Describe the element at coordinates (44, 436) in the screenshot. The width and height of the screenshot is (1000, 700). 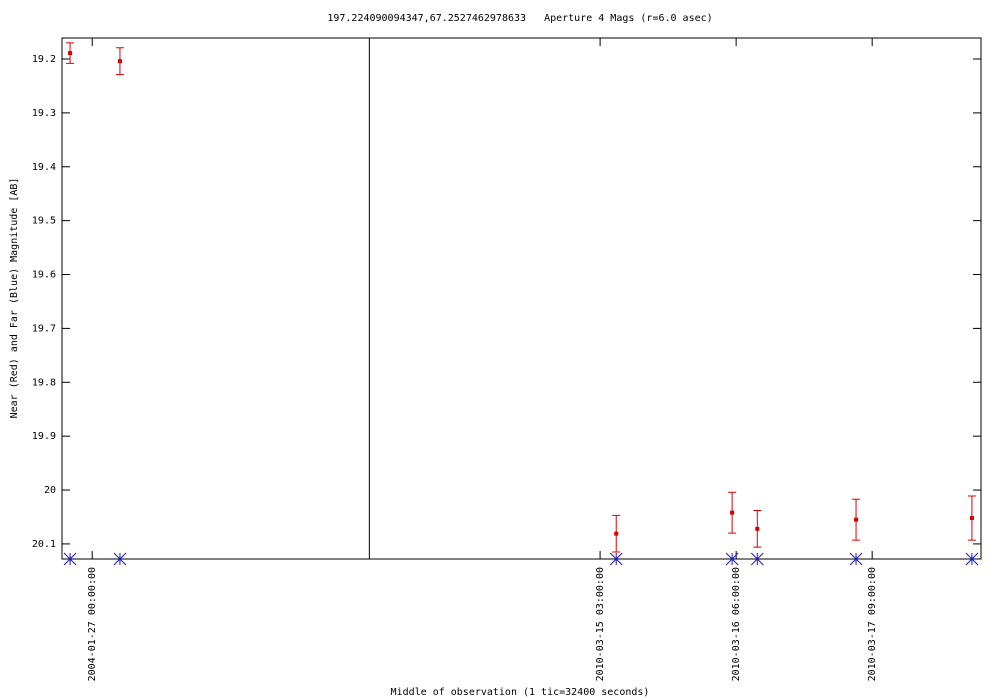
I see `y-tick-label: 19.9` at that location.